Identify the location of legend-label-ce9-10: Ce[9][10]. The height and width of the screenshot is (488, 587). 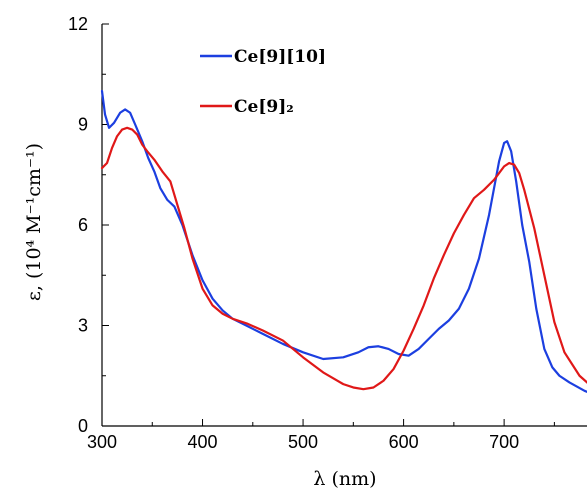
(280, 57).